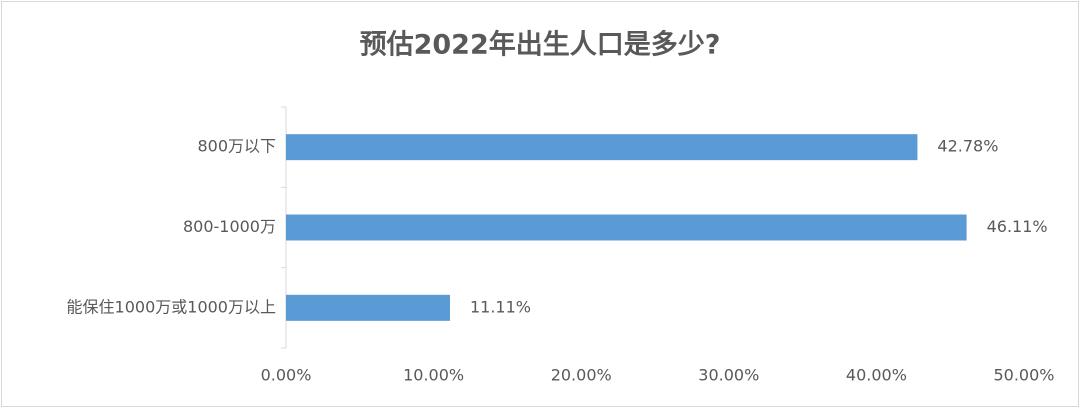  What do you see at coordinates (433, 375) in the screenshot?
I see `x-tick-label: 10.00%` at bounding box center [433, 375].